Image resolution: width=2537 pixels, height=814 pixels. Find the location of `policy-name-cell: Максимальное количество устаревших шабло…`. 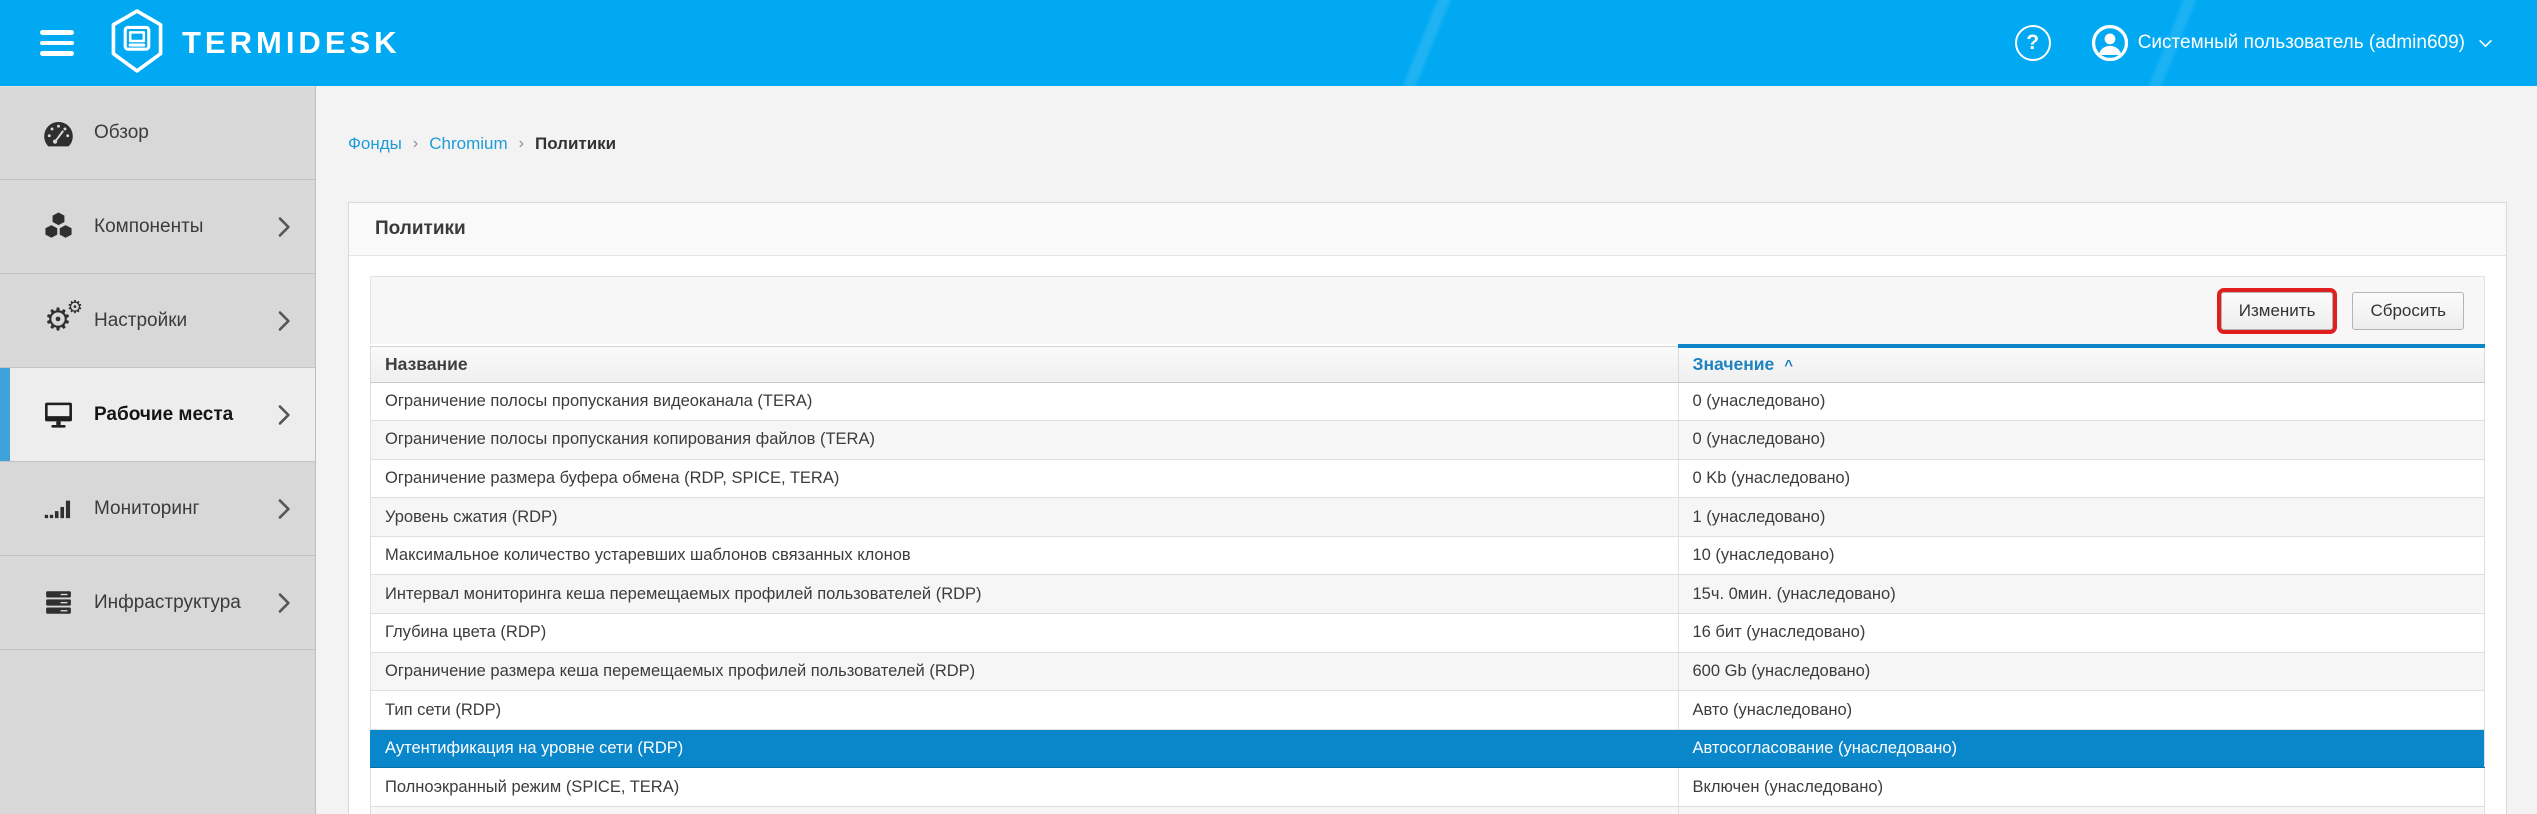

policy-name-cell: Максимальное количество устаревших шабло… is located at coordinates (1024, 556).